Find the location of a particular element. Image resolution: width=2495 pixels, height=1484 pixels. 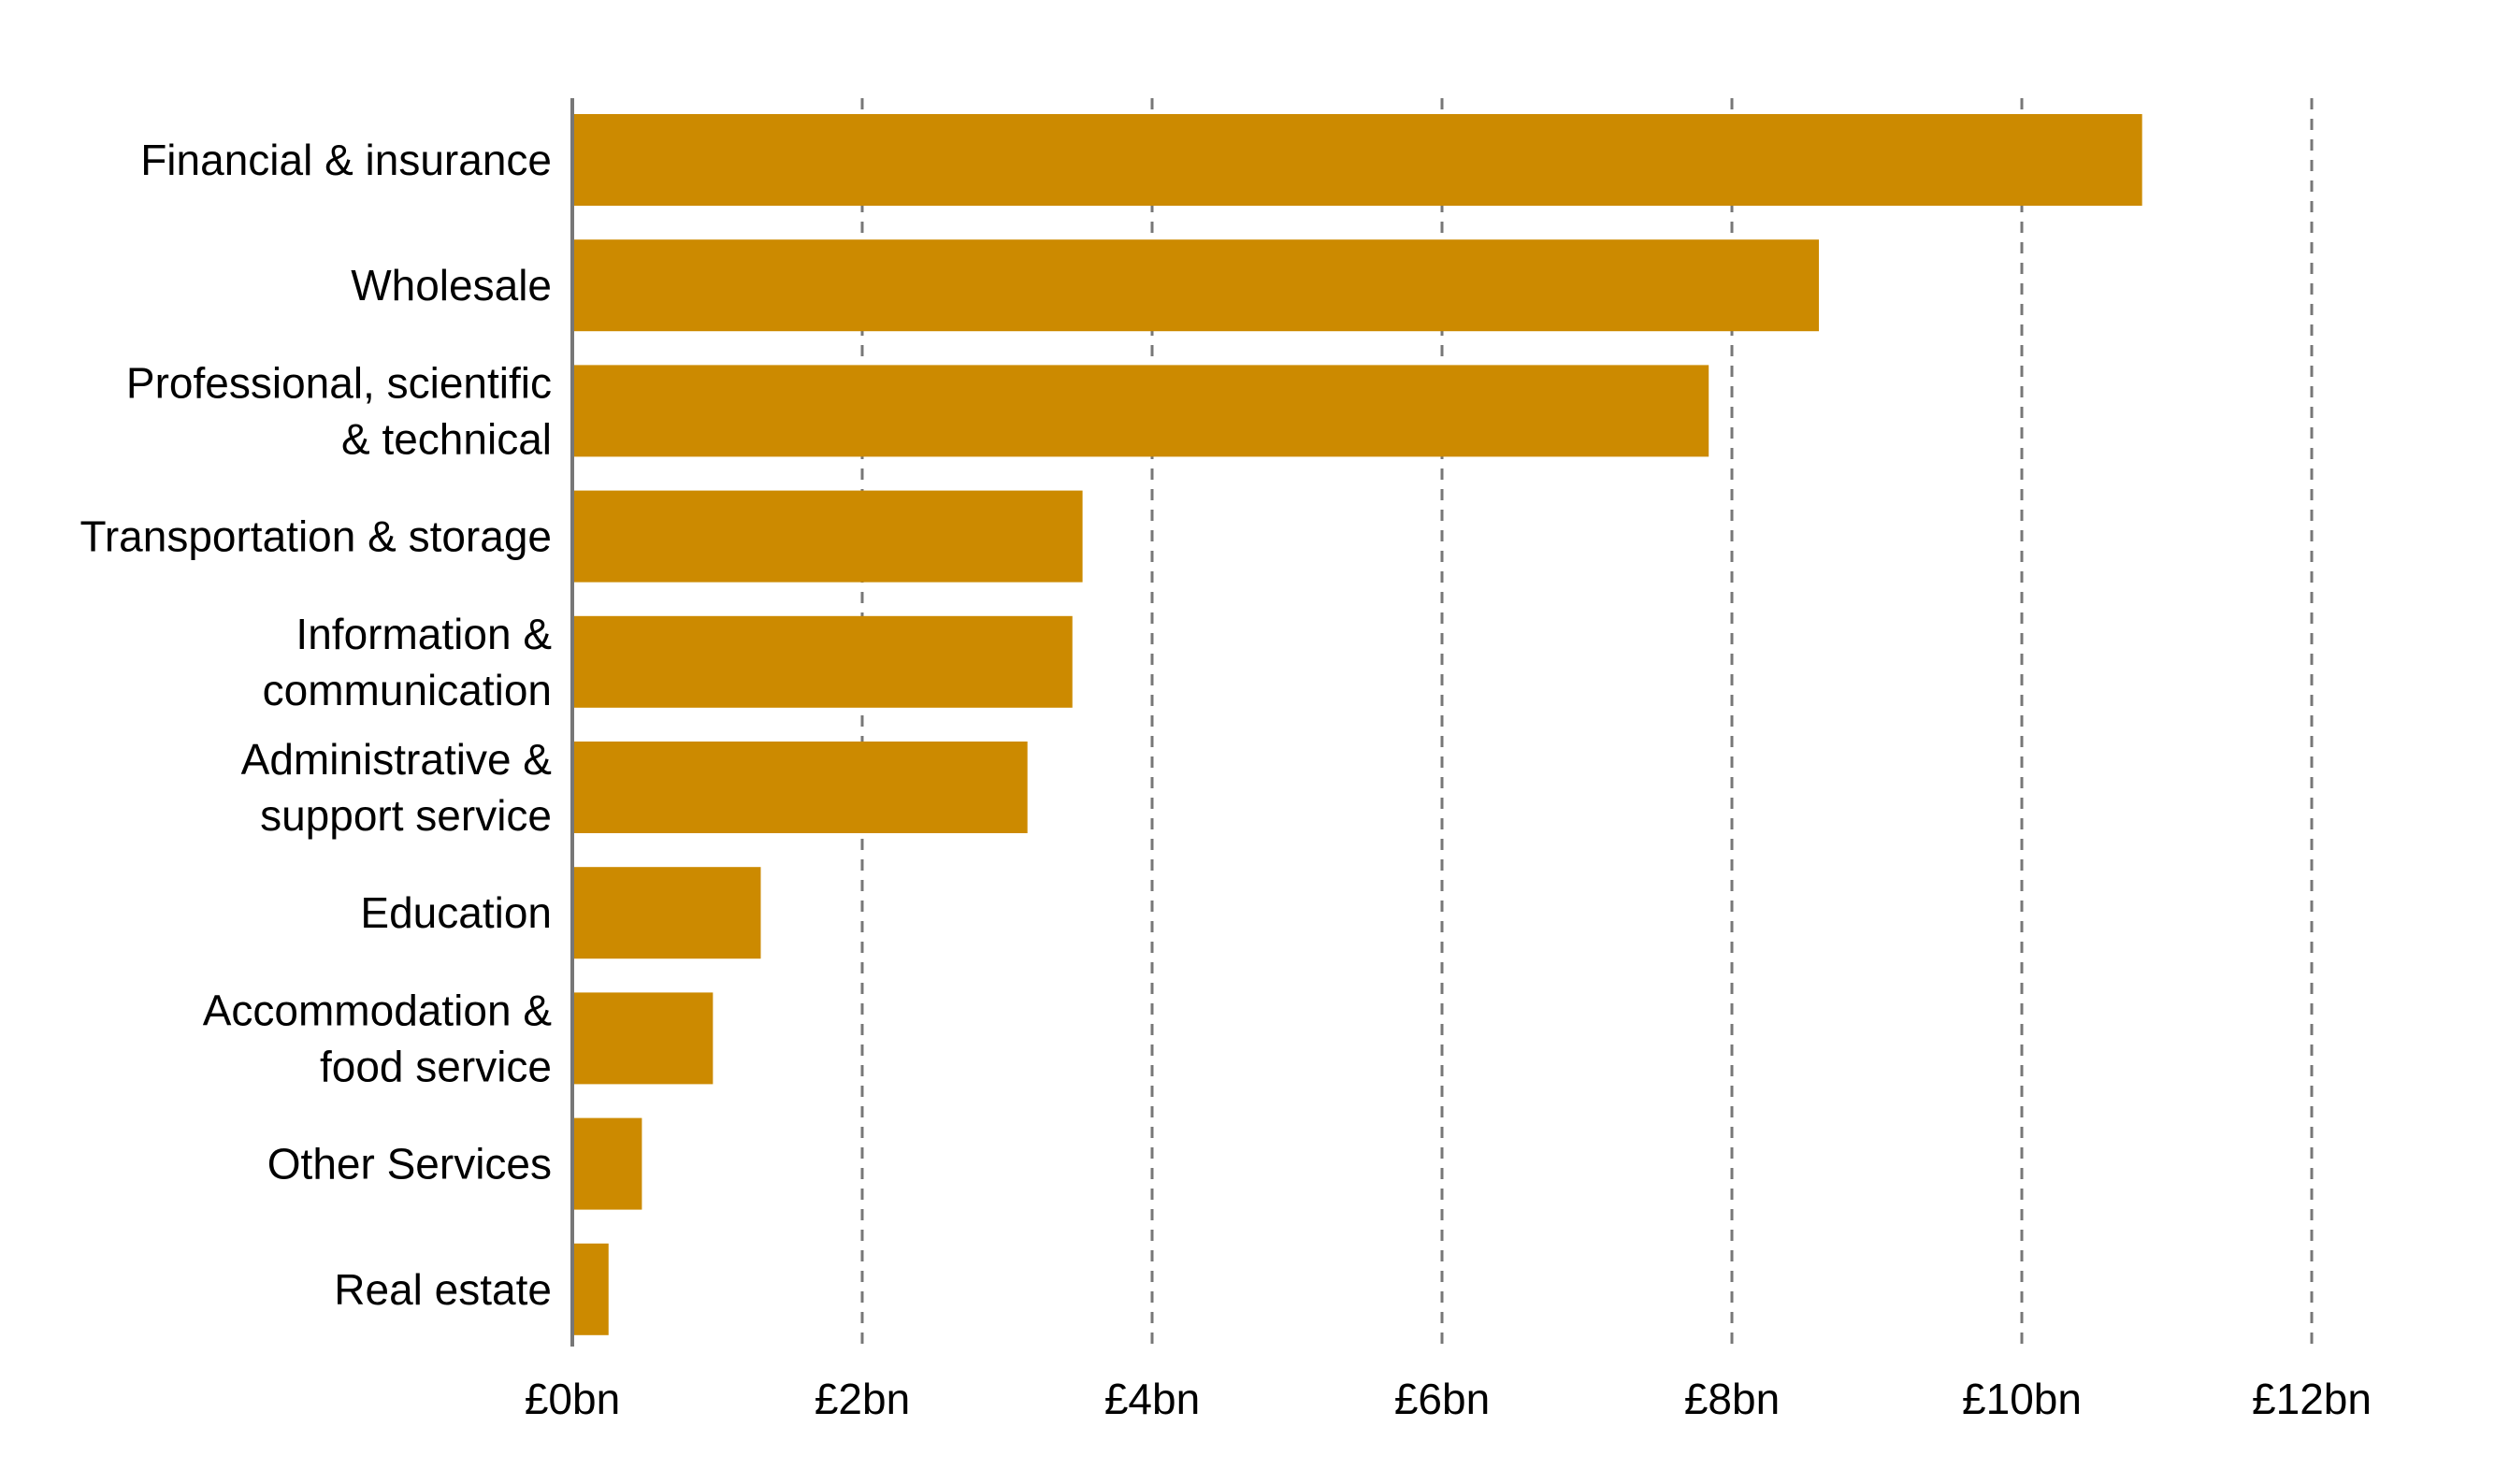

category-label-6: Education is located at coordinates (456, 912).